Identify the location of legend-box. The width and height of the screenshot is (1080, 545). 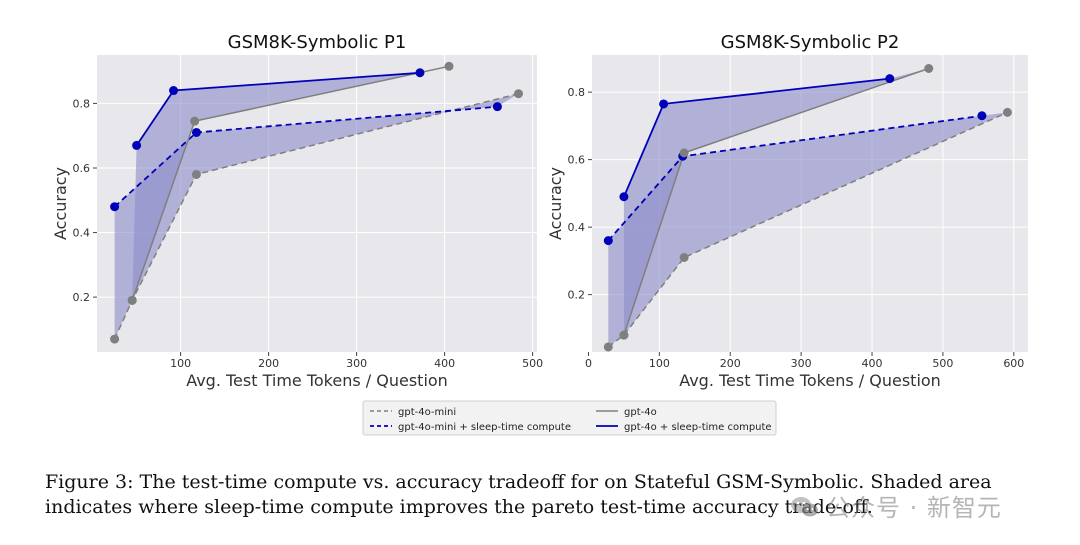
(569, 418).